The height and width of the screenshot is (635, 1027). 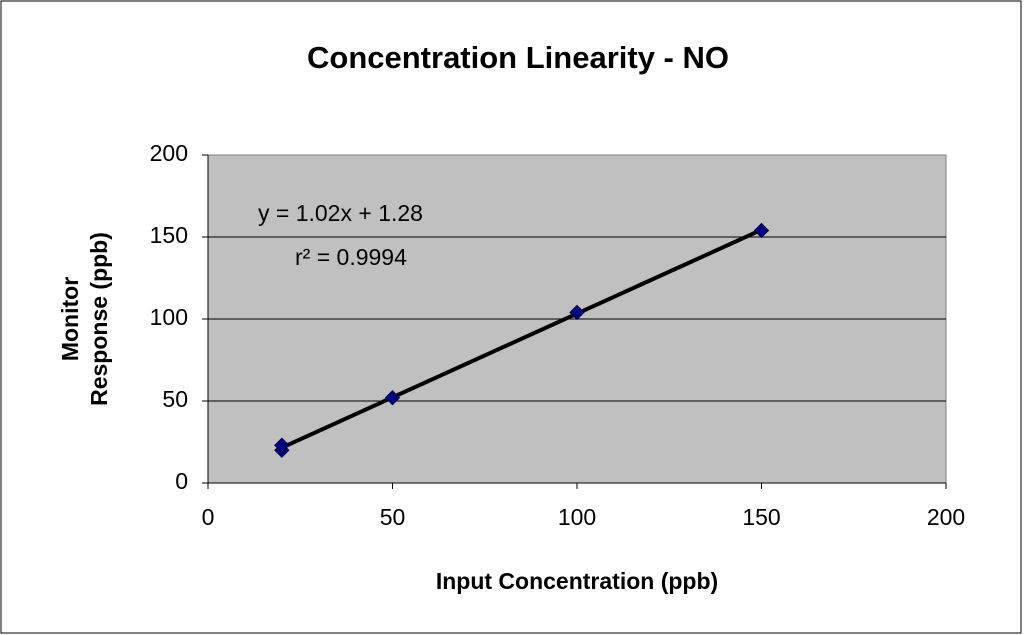 What do you see at coordinates (99, 319) in the screenshot?
I see `y-axis-label: Response (ppb)` at bounding box center [99, 319].